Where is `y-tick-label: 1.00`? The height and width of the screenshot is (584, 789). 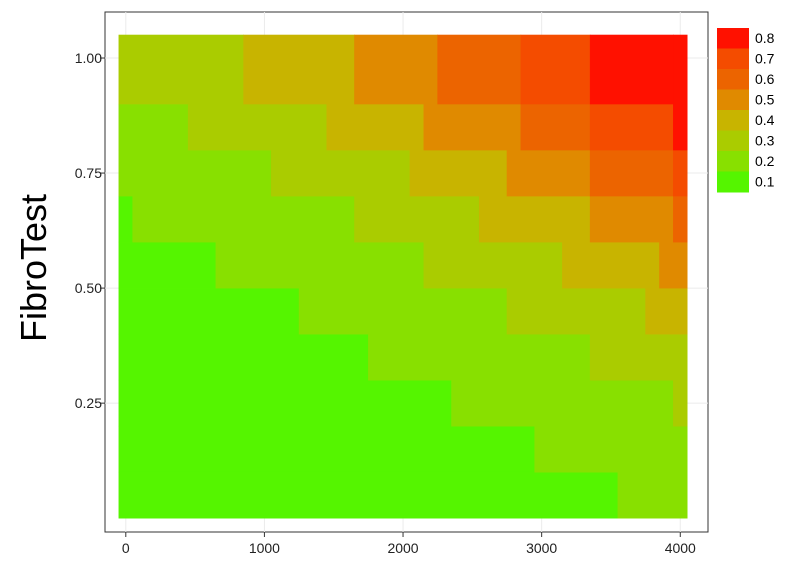
y-tick-label: 1.00 is located at coordinates (88, 58).